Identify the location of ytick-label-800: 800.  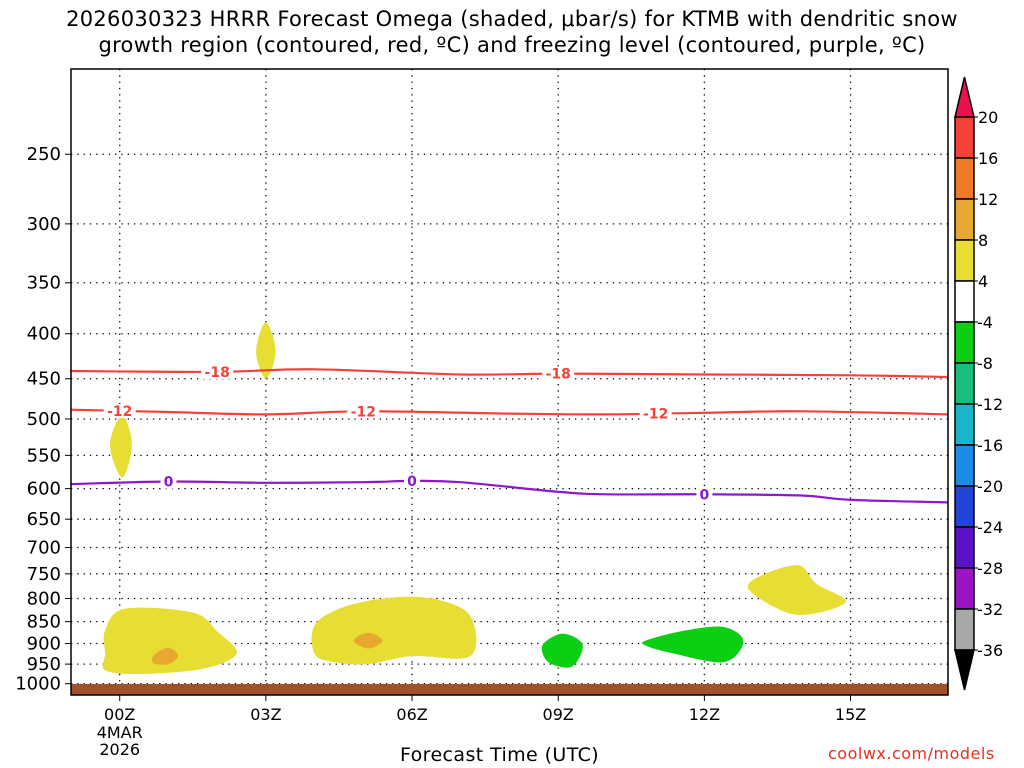
(44, 598).